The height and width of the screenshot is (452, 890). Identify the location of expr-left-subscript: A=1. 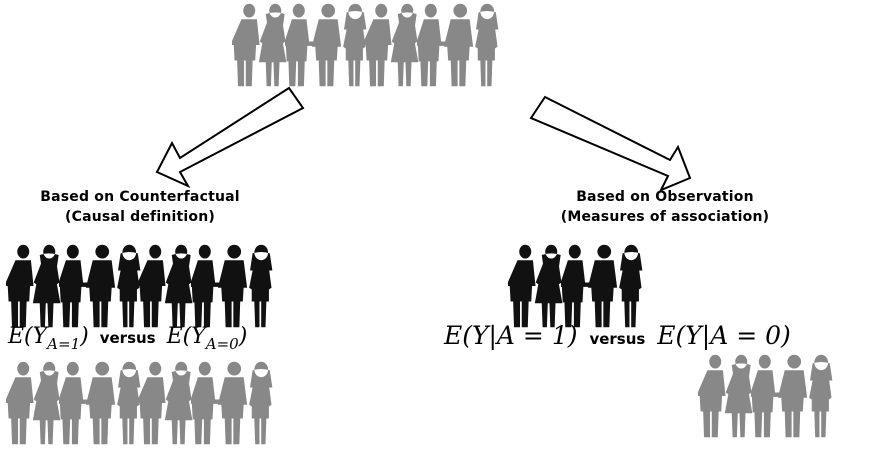
(64, 344).